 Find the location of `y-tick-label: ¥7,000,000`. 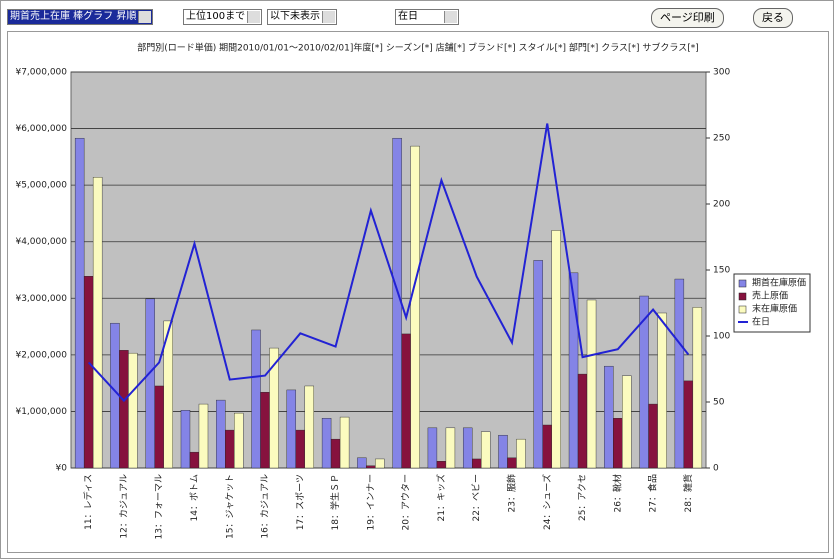

y-tick-label: ¥7,000,000 is located at coordinates (41, 73).